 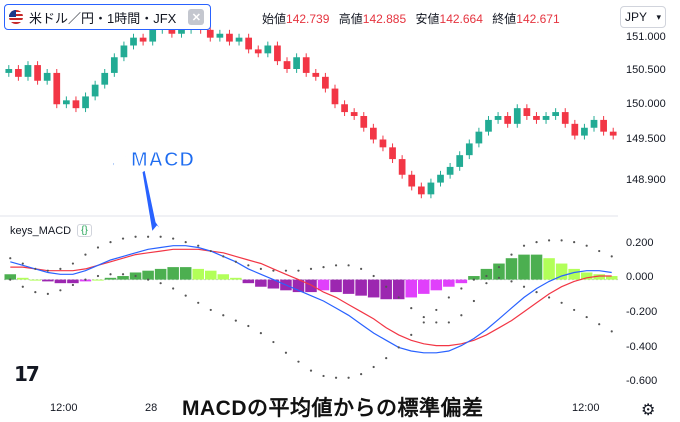 What do you see at coordinates (16, 17) in the screenshot?
I see `us-flag-icon` at bounding box center [16, 17].